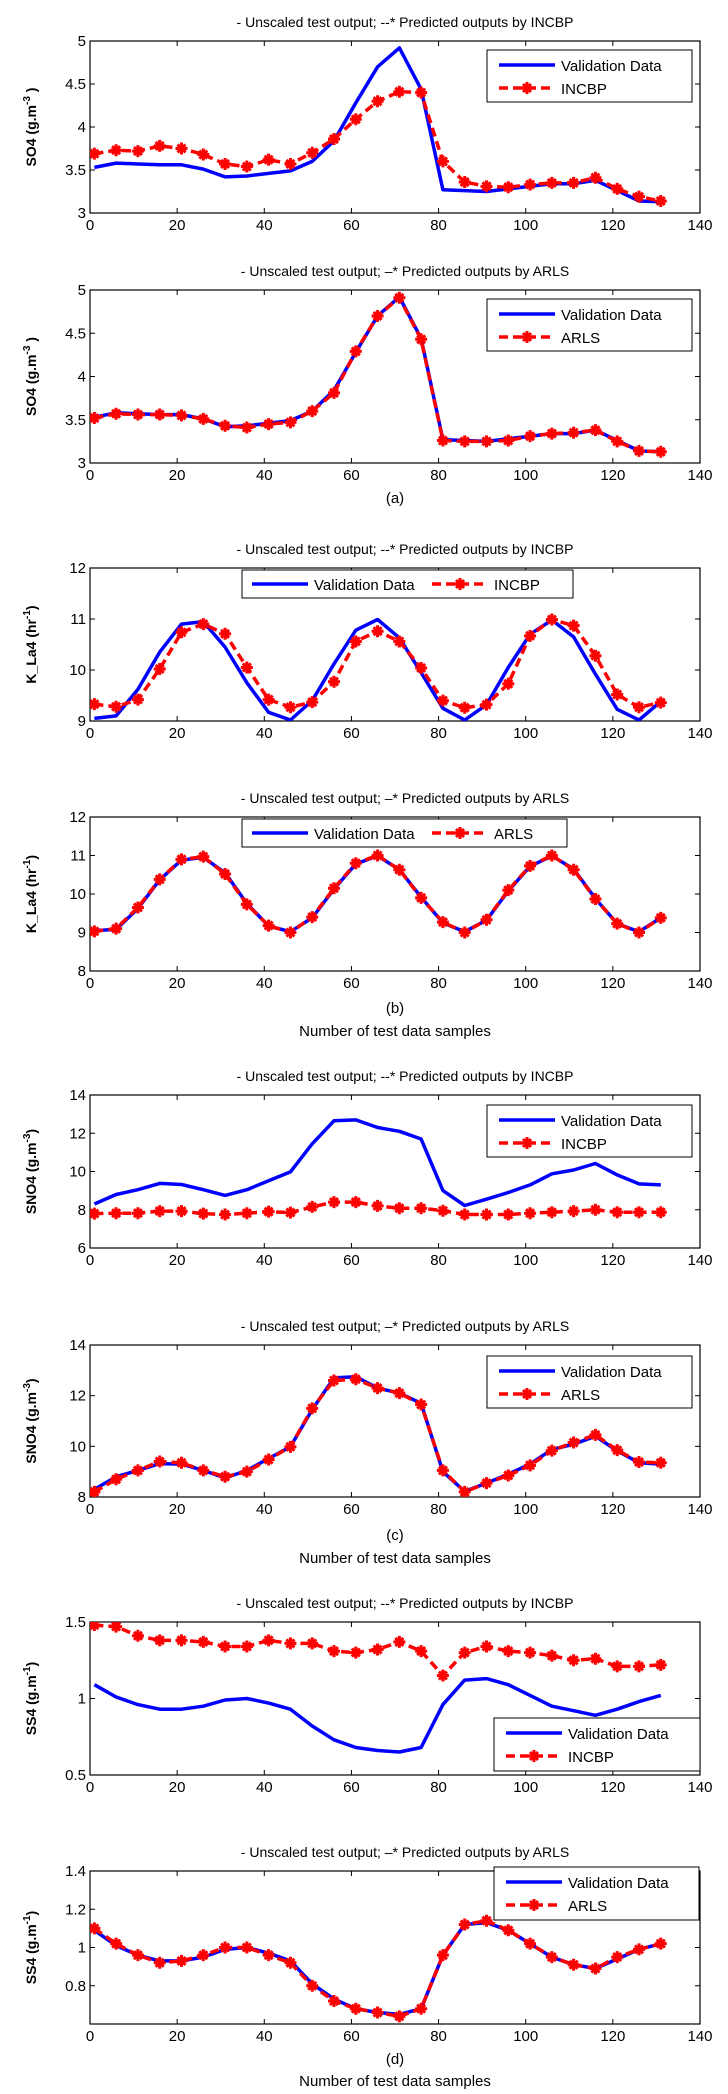 The width and height of the screenshot is (728, 2094). What do you see at coordinates (31, 1179) in the screenshot?
I see `label-part: SNO4 (g.m` at bounding box center [31, 1179].